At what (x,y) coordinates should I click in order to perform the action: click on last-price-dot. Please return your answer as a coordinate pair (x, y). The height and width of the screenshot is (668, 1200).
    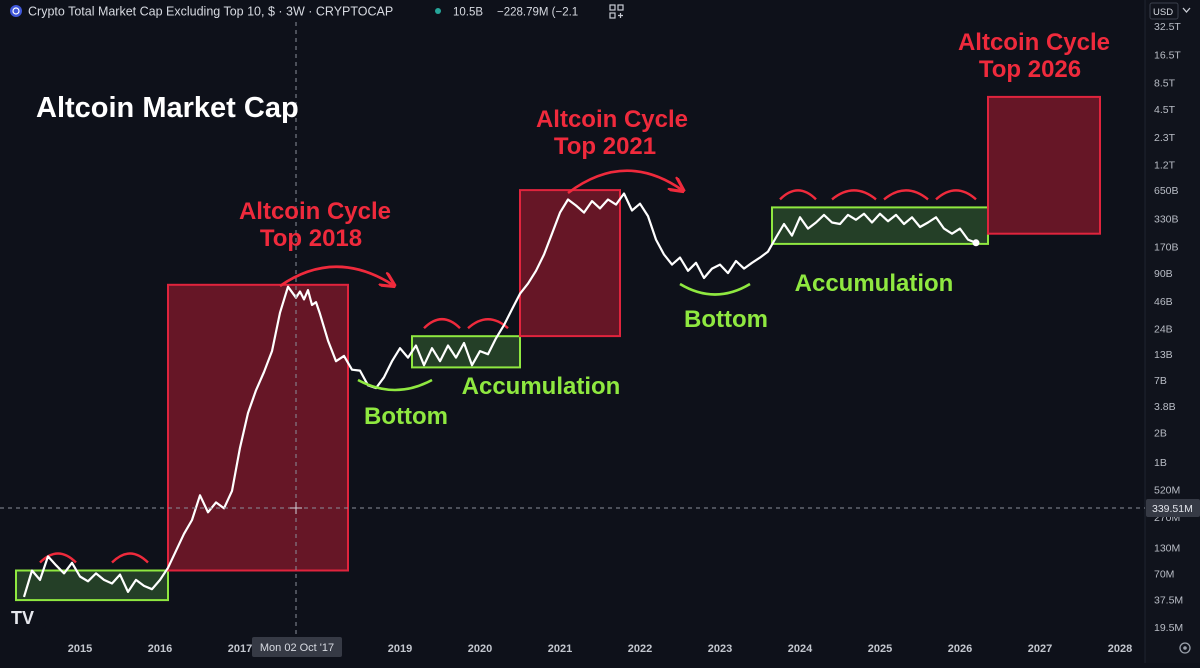
    Looking at the image, I should click on (976, 243).